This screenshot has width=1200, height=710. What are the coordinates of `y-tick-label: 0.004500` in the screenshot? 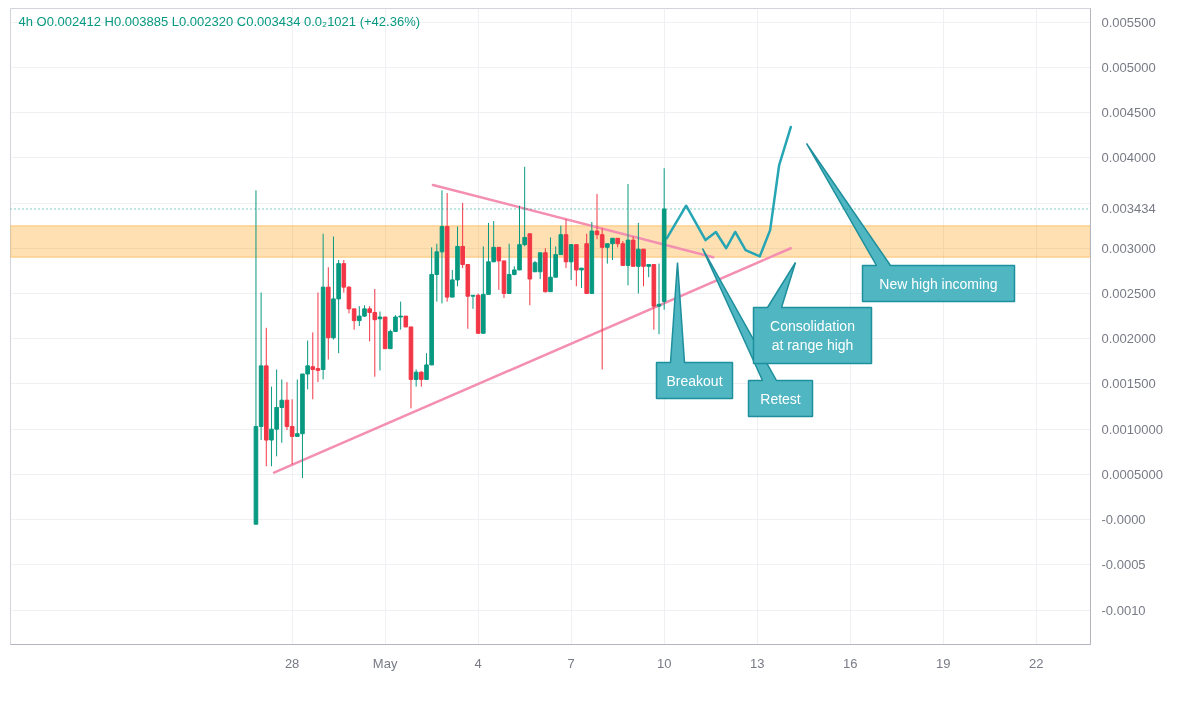 It's located at (1128, 113).